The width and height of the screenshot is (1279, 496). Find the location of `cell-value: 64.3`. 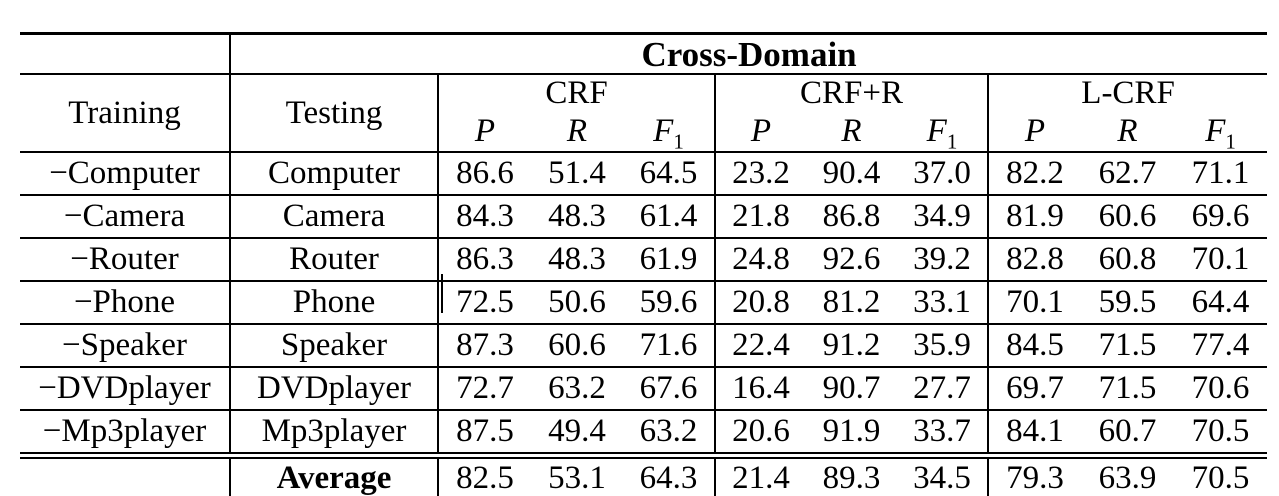

cell-value: 64.3 is located at coordinates (669, 474).